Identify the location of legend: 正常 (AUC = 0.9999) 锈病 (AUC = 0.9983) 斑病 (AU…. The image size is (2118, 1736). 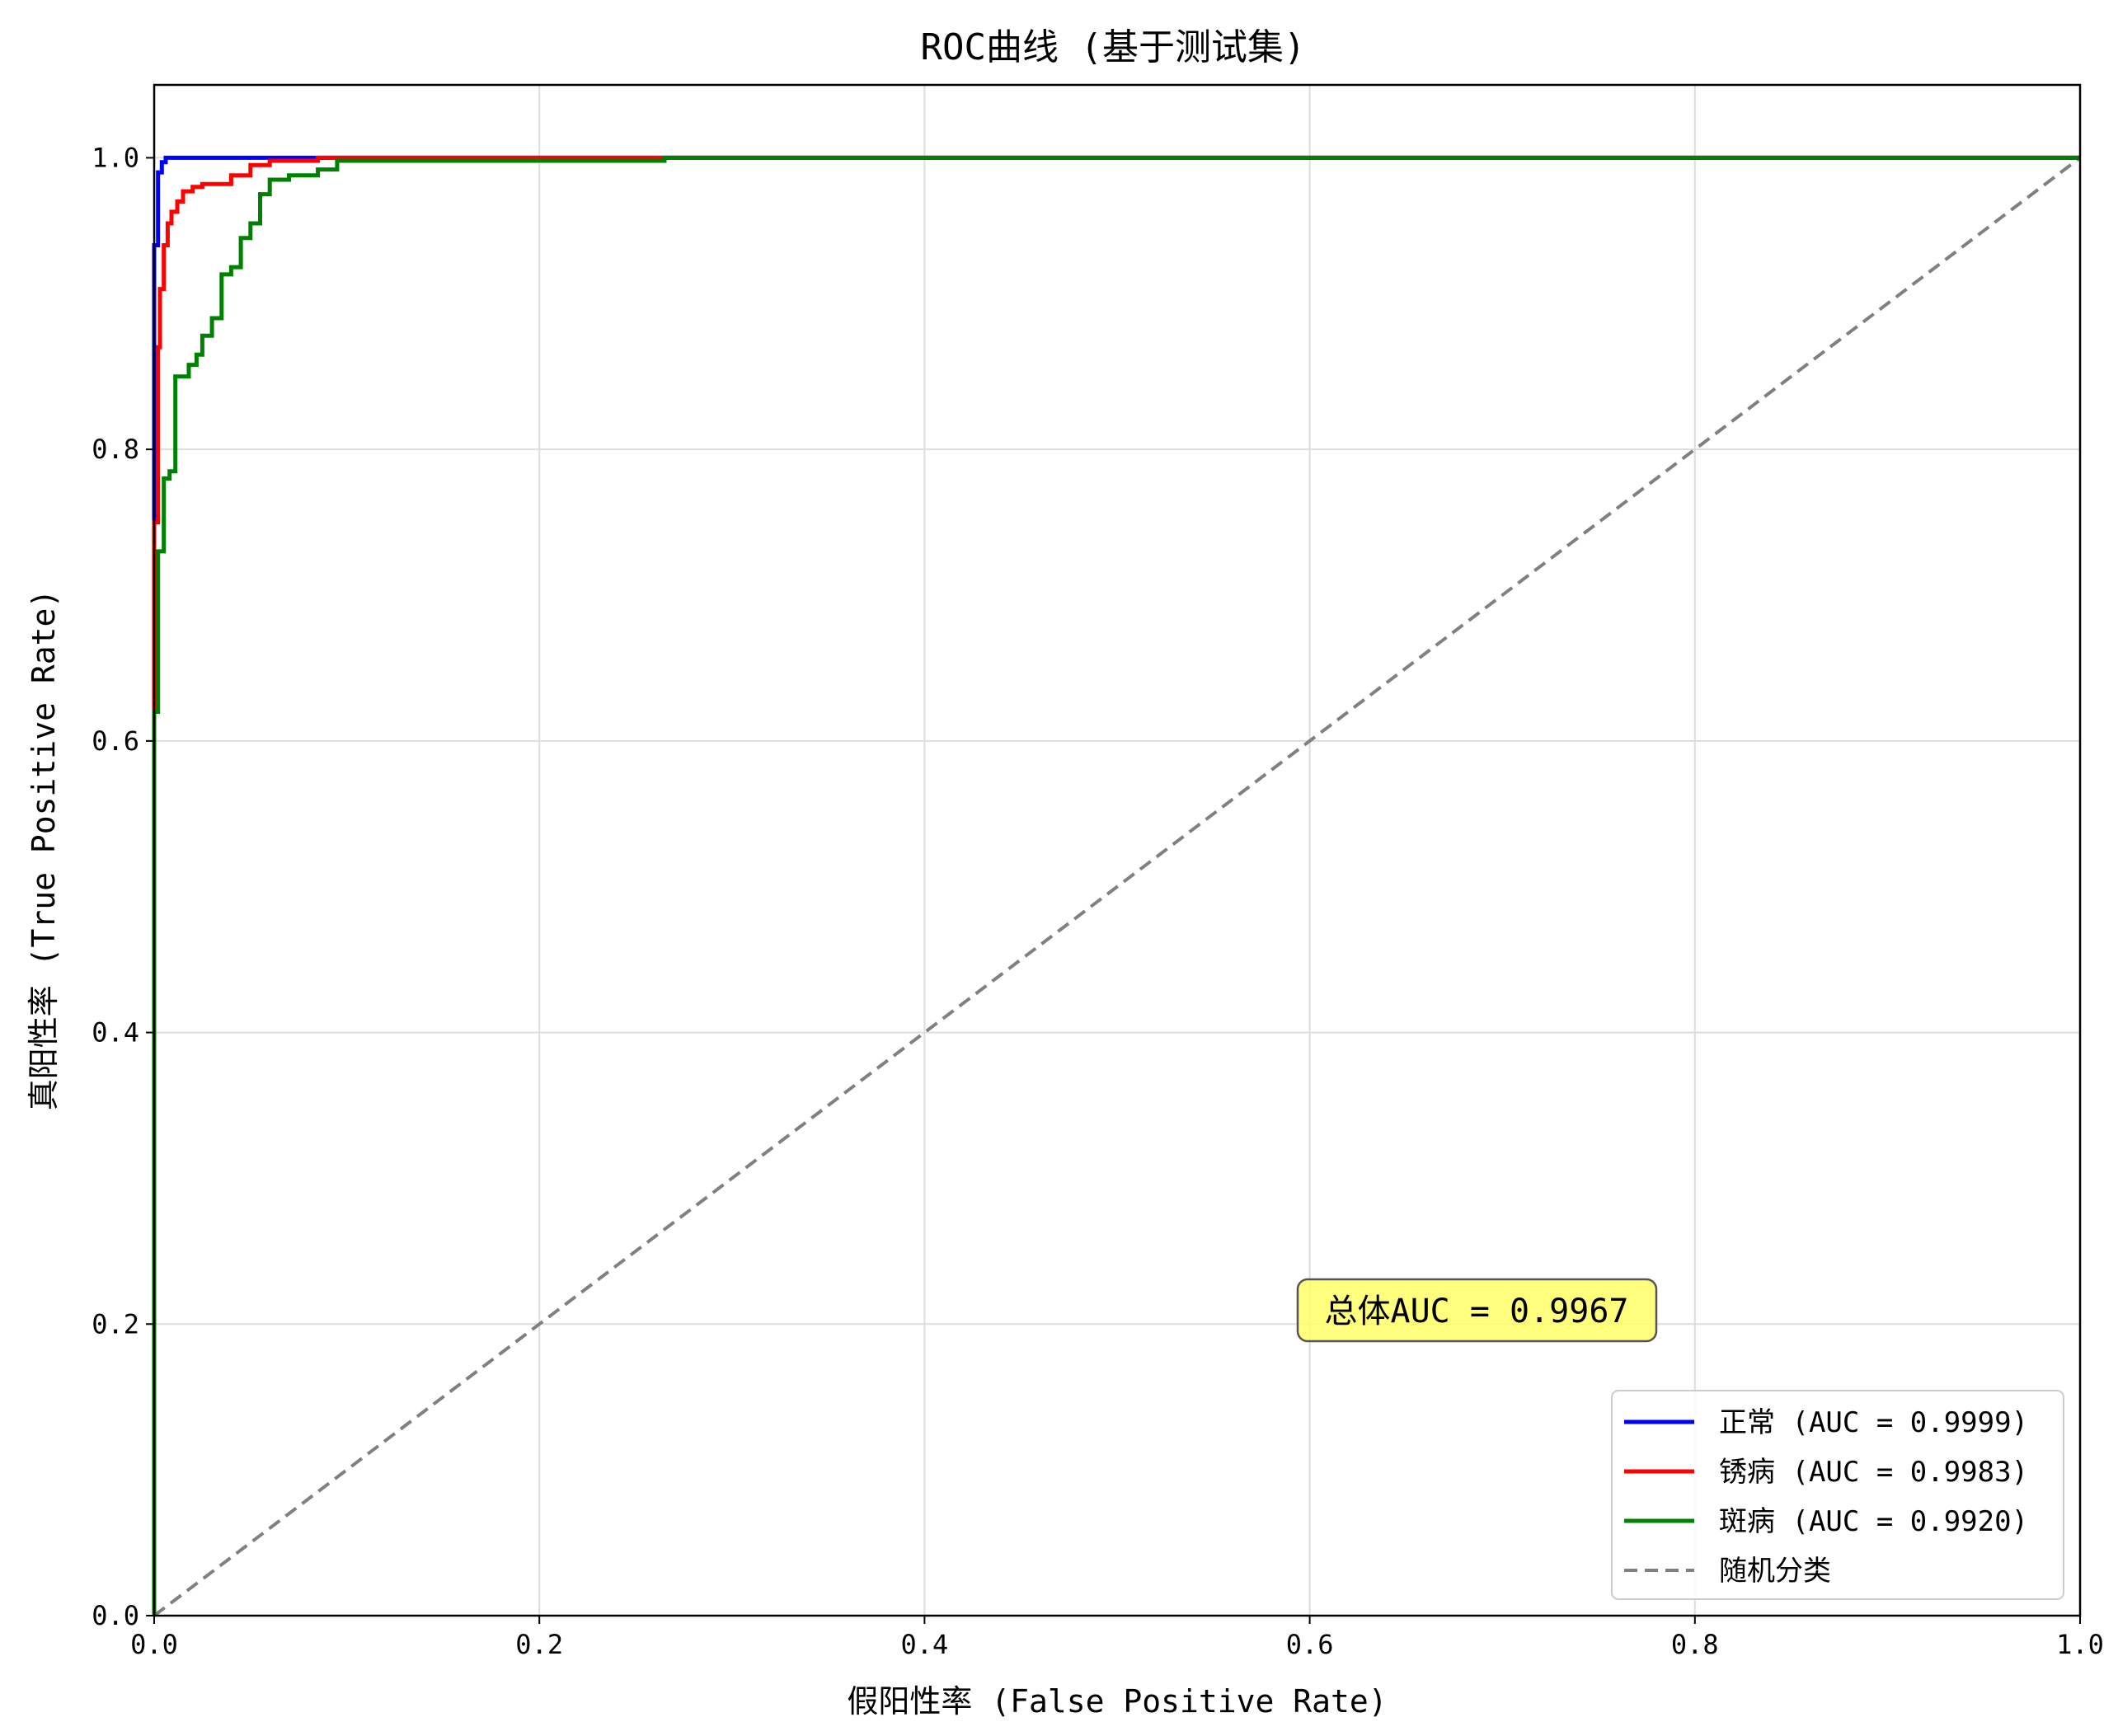
(1837, 1495).